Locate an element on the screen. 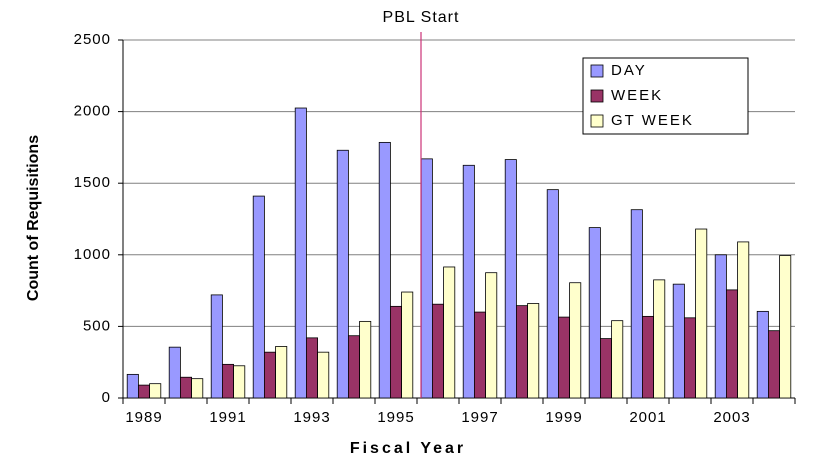  y-tick-label: 0 is located at coordinates (106, 397).